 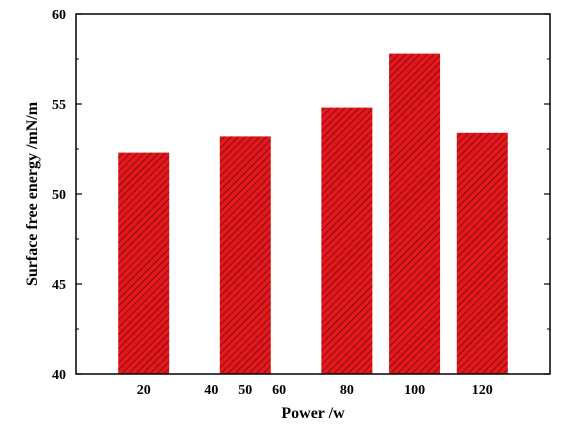 I want to click on x-tick-label-60: 60, so click(x=279, y=390).